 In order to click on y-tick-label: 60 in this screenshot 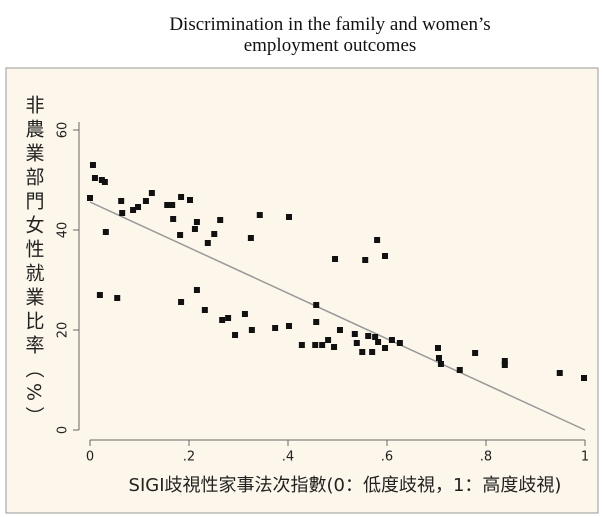, I will do `click(63, 130)`.